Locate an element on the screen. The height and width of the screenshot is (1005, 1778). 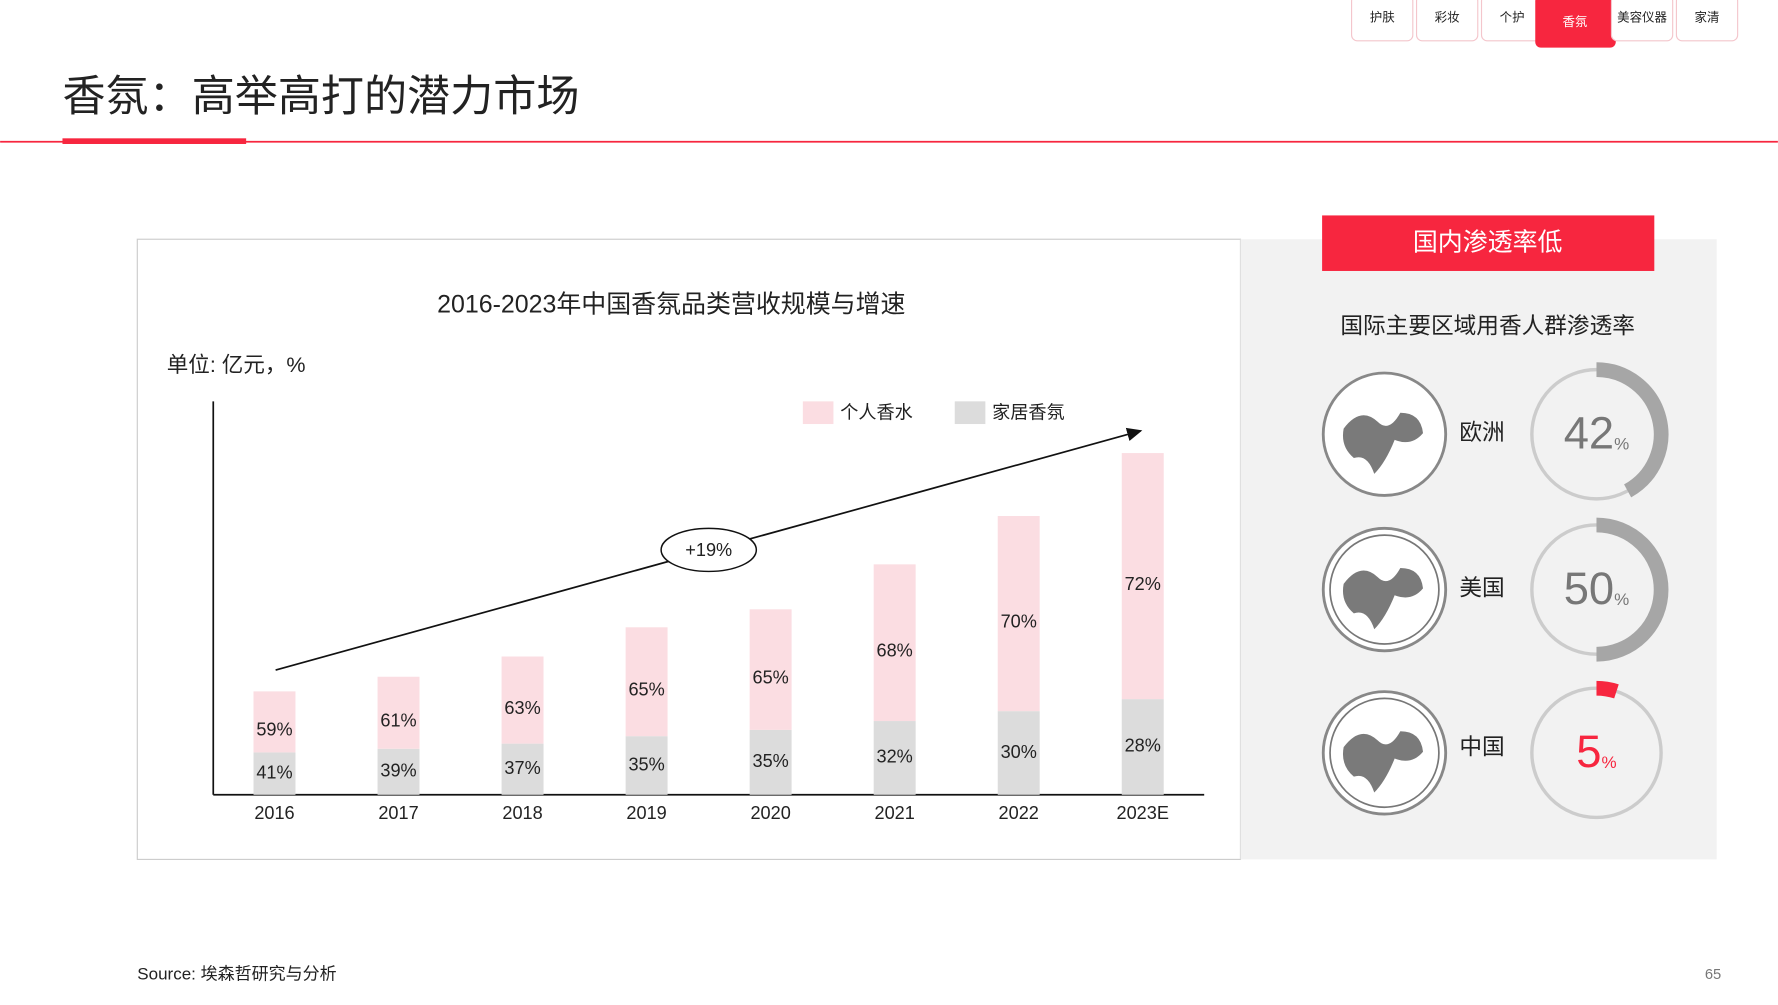
tab-bar: 护肤 彩妆 个护 香氛 美容仪器 家清 is located at coordinates (1545, 24).